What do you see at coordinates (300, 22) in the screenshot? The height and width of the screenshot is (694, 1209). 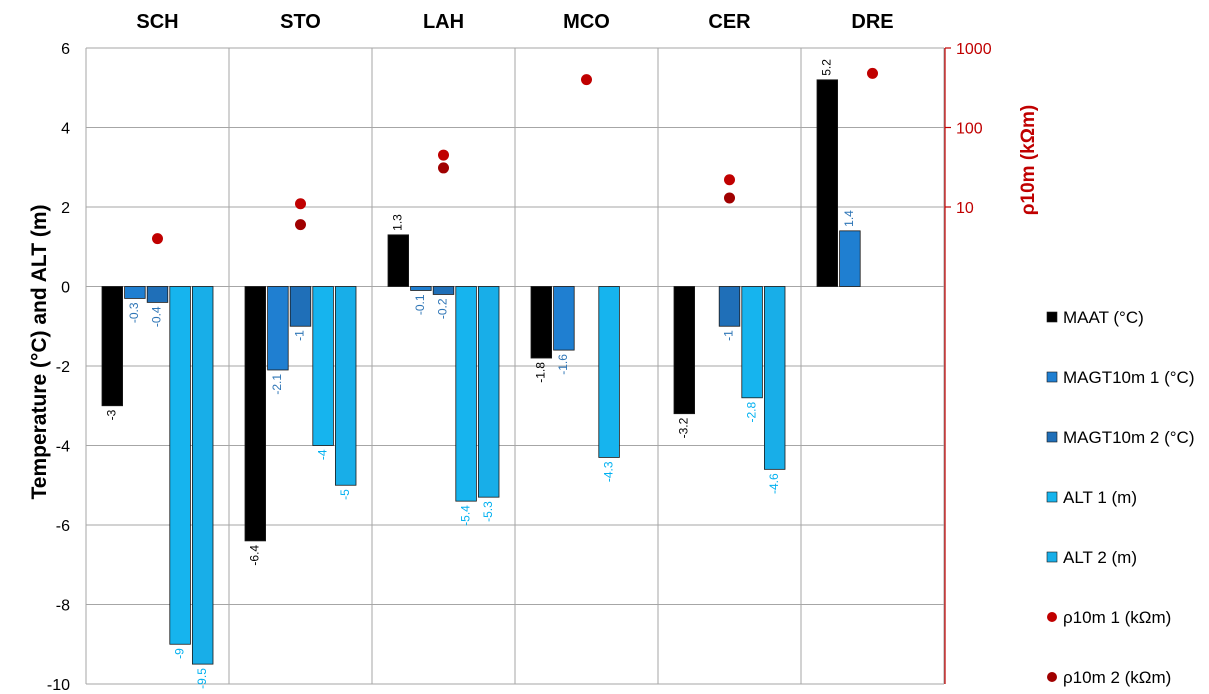 I see `station-label-sto: STO` at bounding box center [300, 22].